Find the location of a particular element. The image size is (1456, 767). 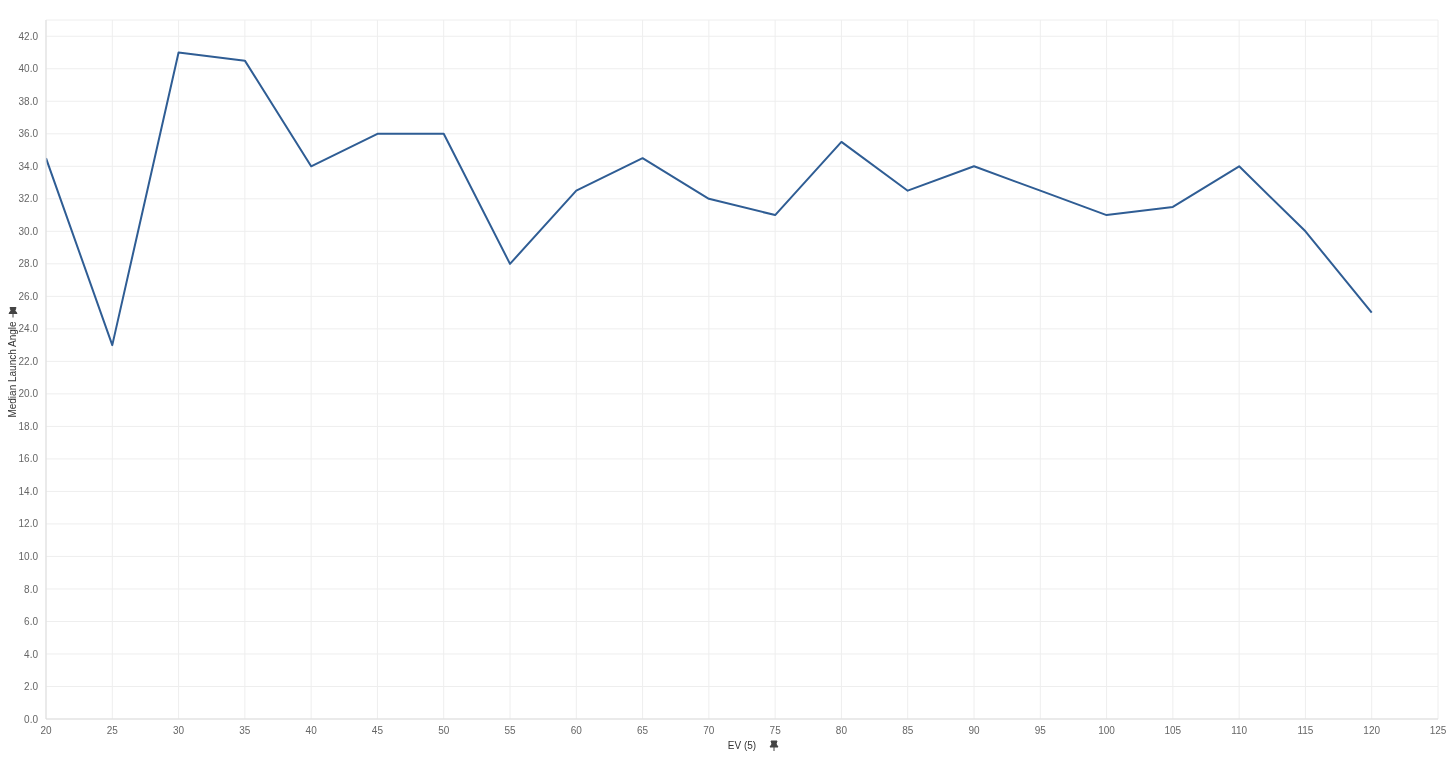

x-tick-label: 120 is located at coordinates (1372, 731).